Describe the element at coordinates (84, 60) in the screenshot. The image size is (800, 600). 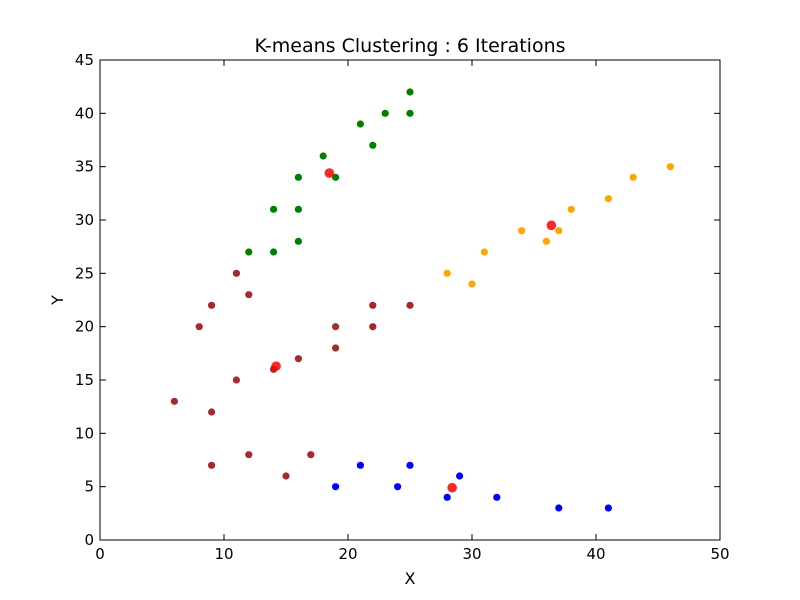
I see `y-tick-label: 45` at that location.